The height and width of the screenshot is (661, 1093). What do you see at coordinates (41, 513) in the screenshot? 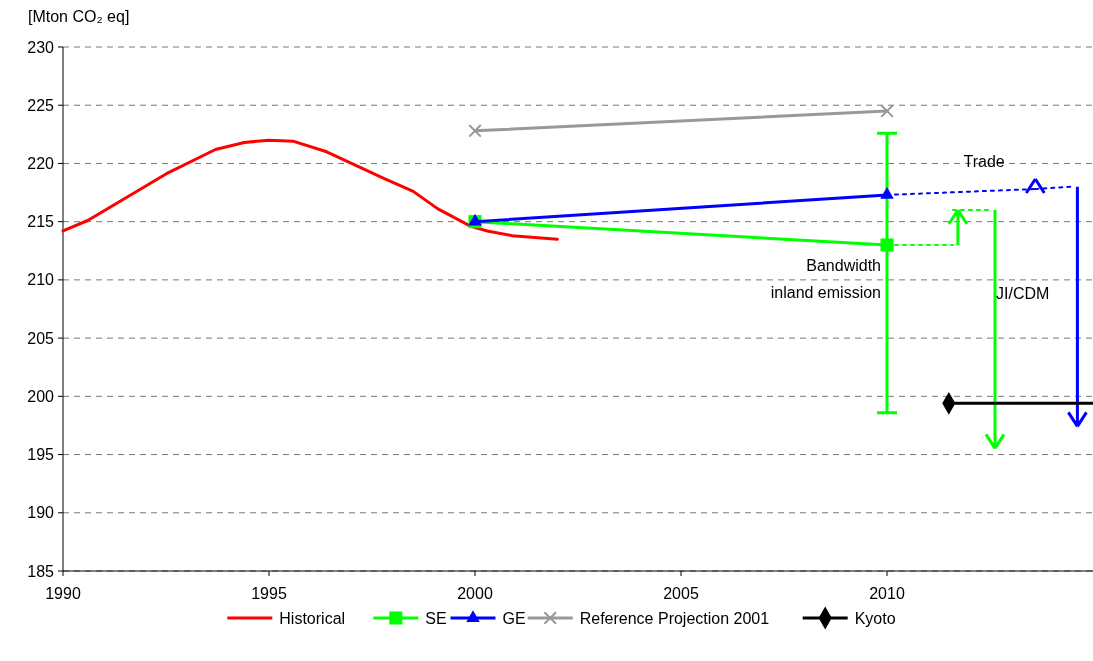
I see `y-tick-label: 190` at bounding box center [41, 513].